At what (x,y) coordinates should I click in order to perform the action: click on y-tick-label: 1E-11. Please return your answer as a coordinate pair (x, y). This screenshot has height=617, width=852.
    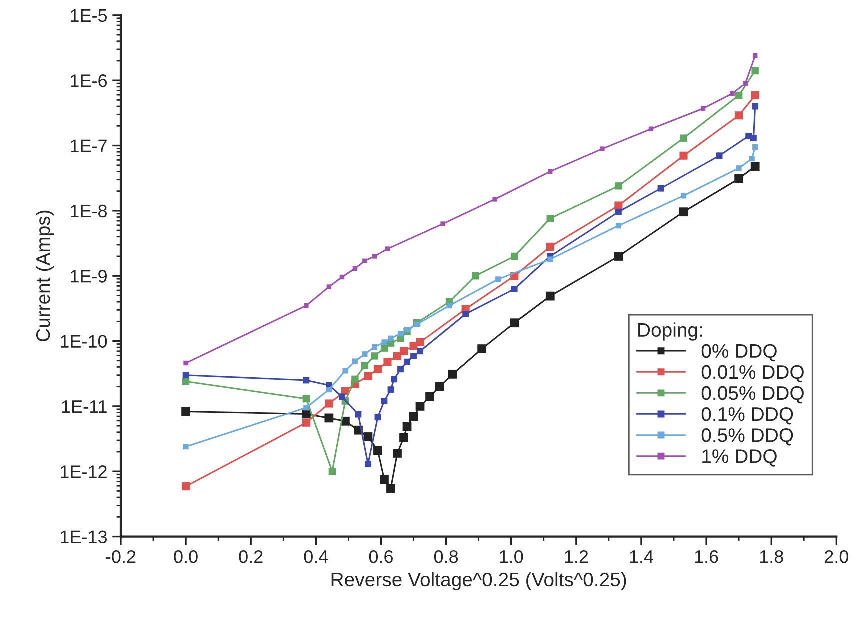
    Looking at the image, I should click on (84, 406).